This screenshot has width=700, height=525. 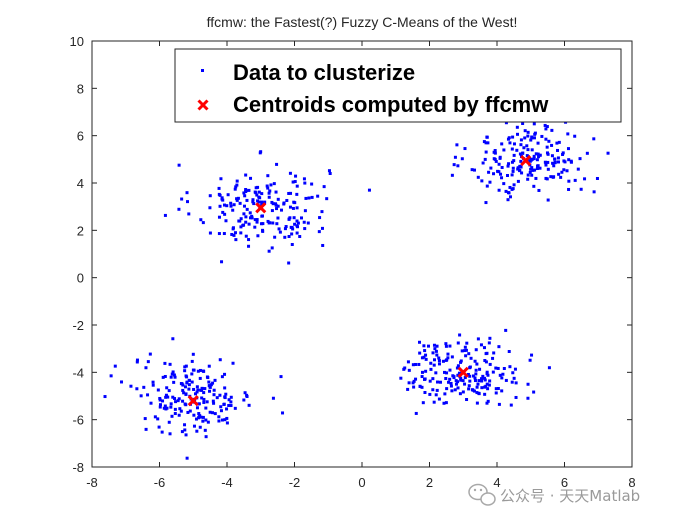 What do you see at coordinates (203, 105) in the screenshot?
I see `legend-marker-centroid` at bounding box center [203, 105].